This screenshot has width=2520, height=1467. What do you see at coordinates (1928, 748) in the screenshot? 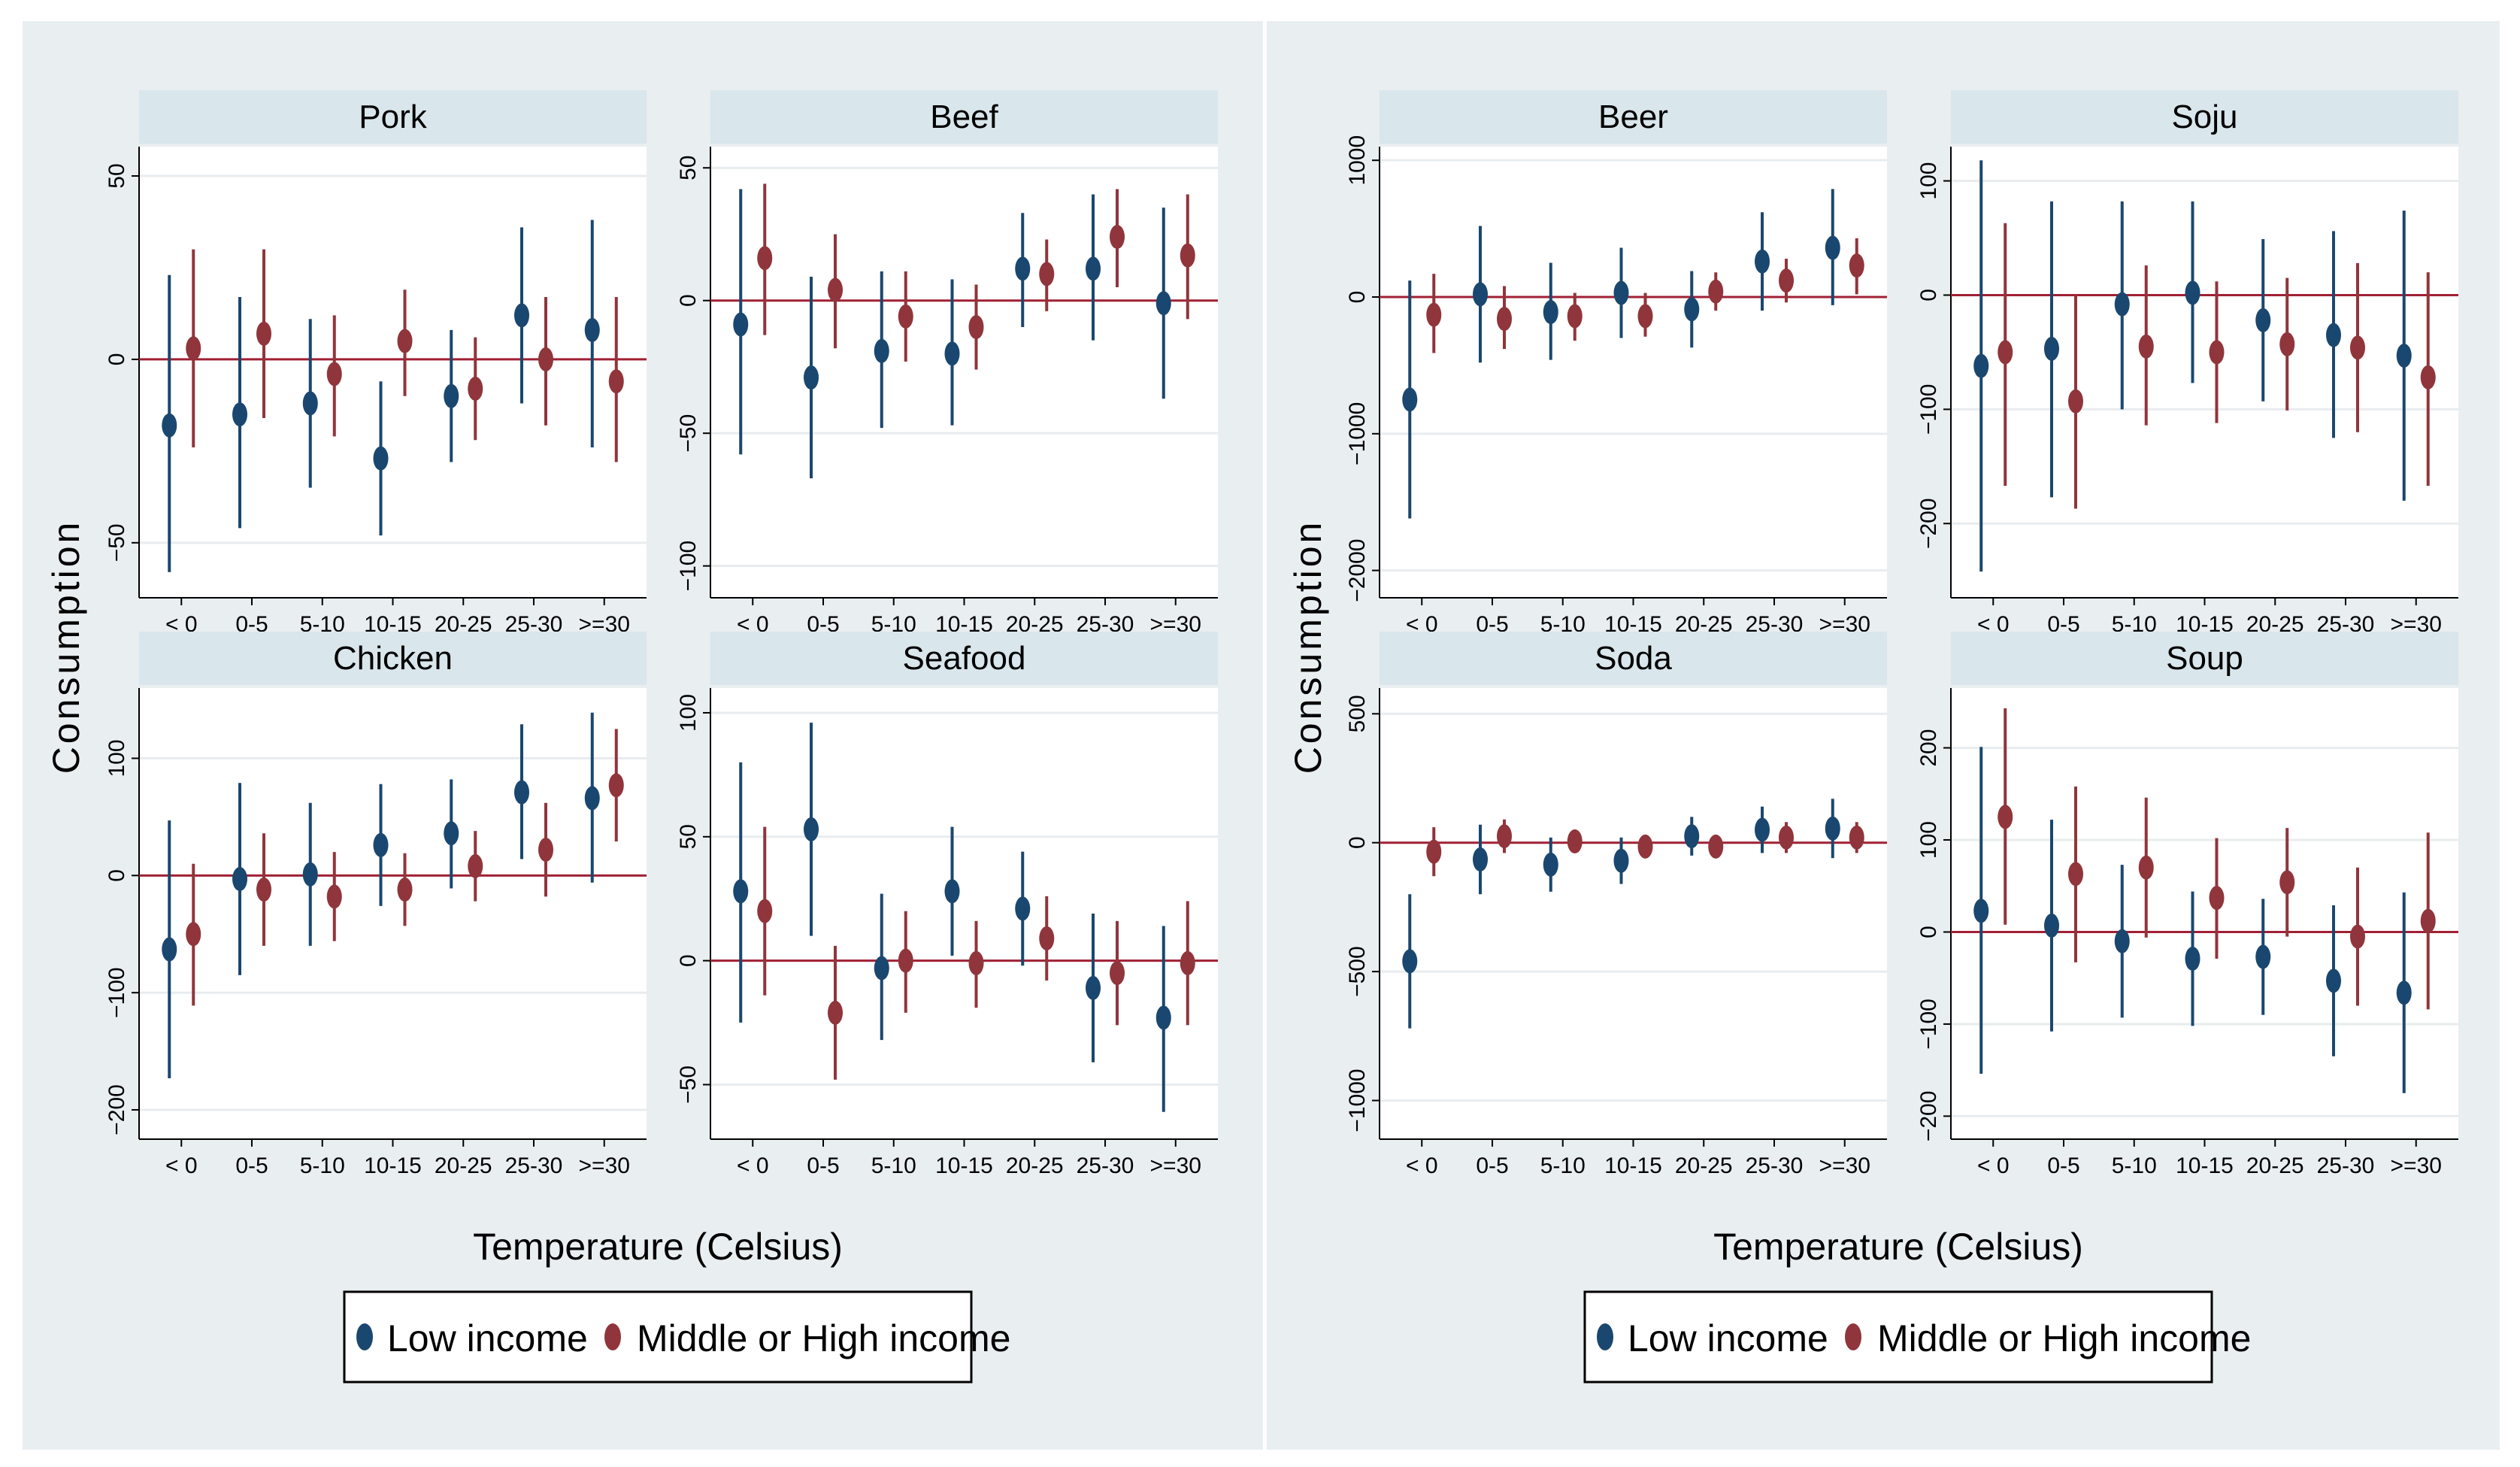
I see `y-tick-label: 200` at bounding box center [1928, 748].